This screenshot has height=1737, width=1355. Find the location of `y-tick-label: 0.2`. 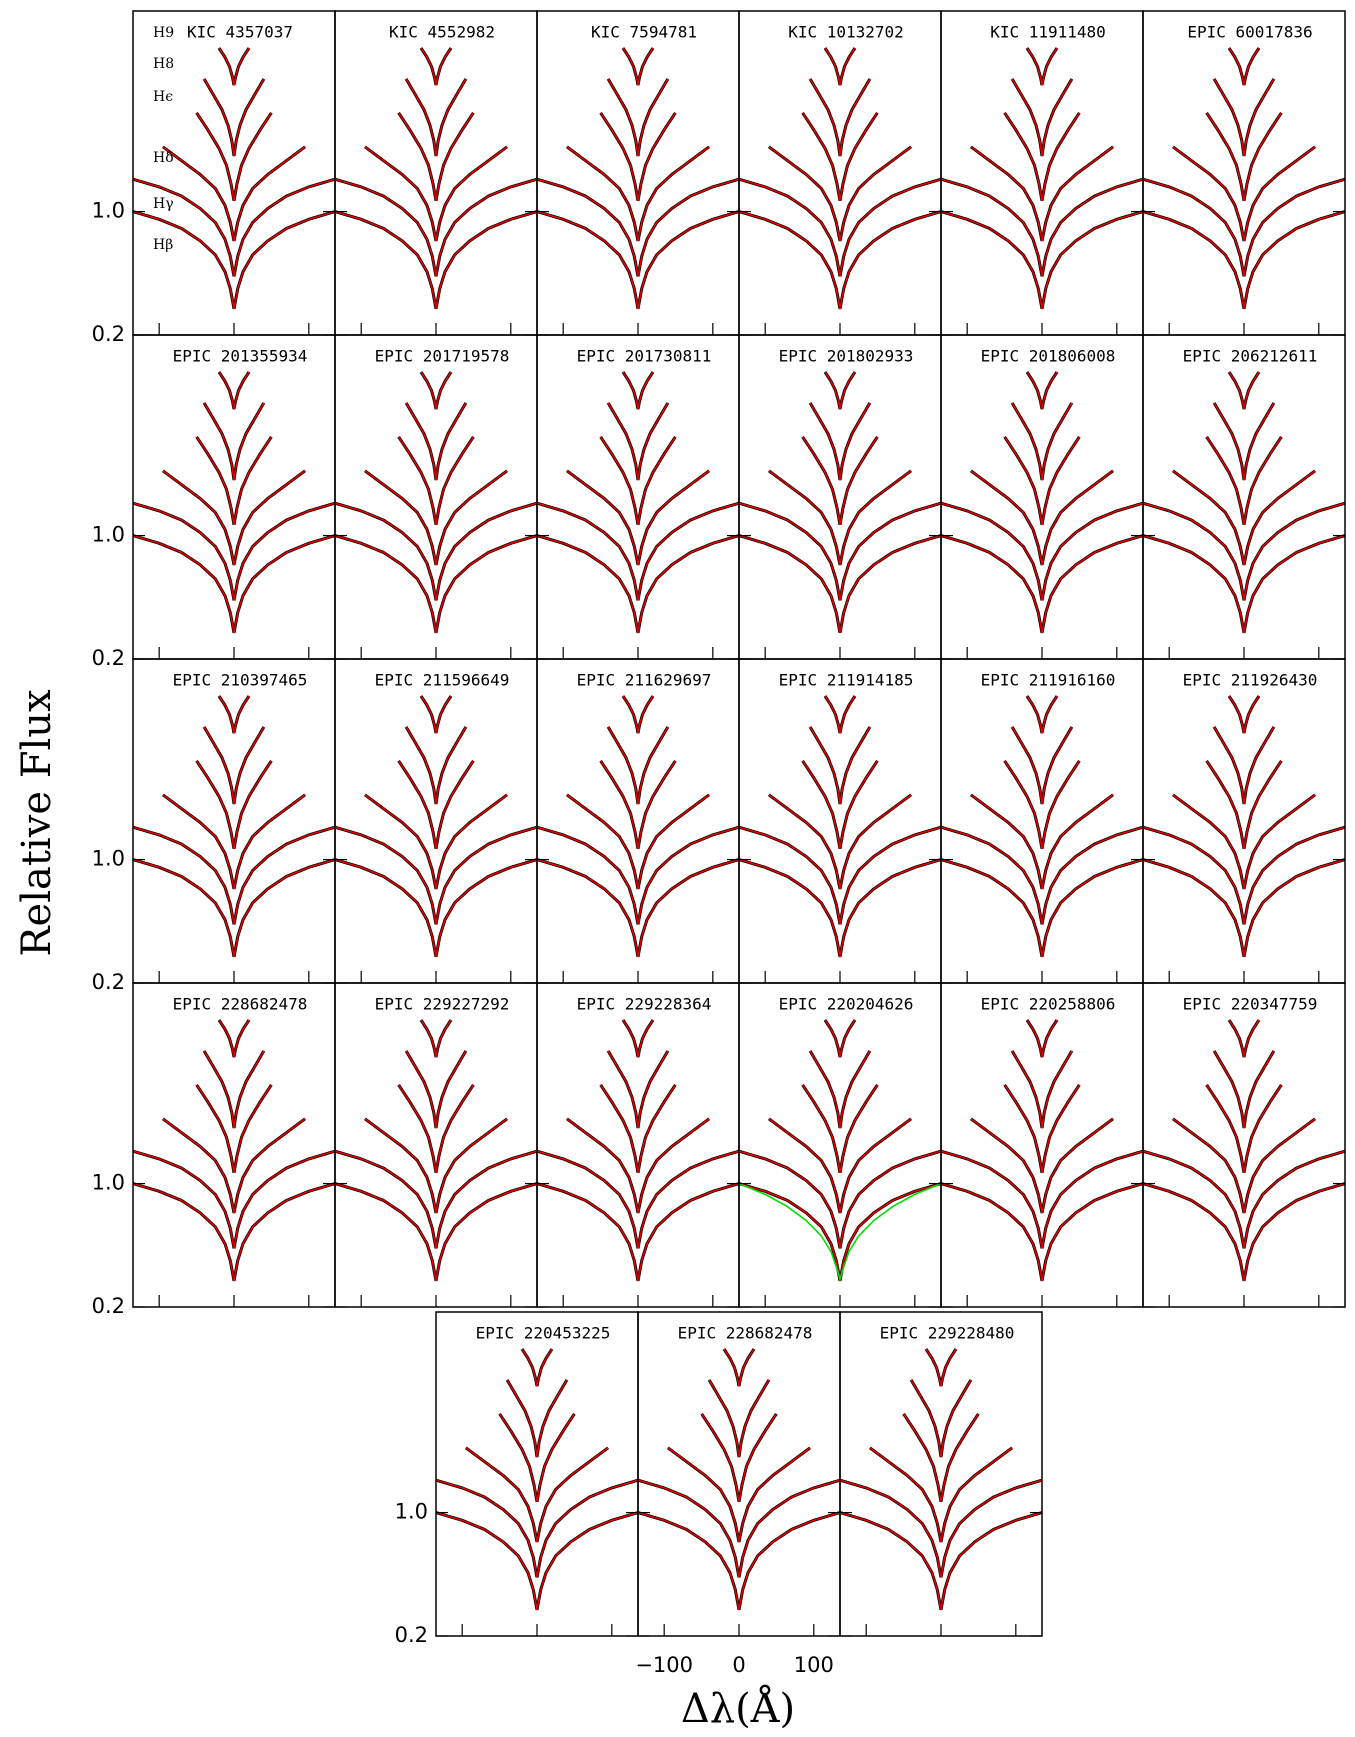

y-tick-label: 0.2 is located at coordinates (108, 1306).